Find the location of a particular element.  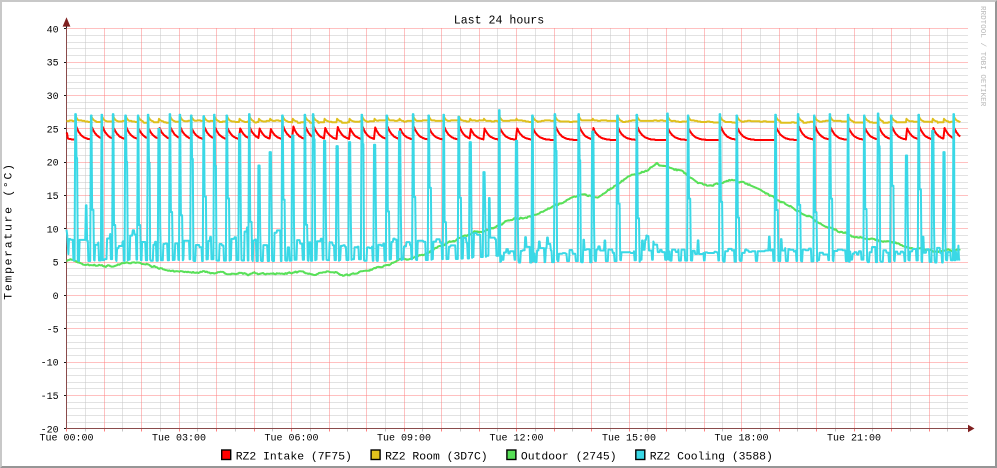

svg-text: Last 24 hours is located at coordinates (499, 21).